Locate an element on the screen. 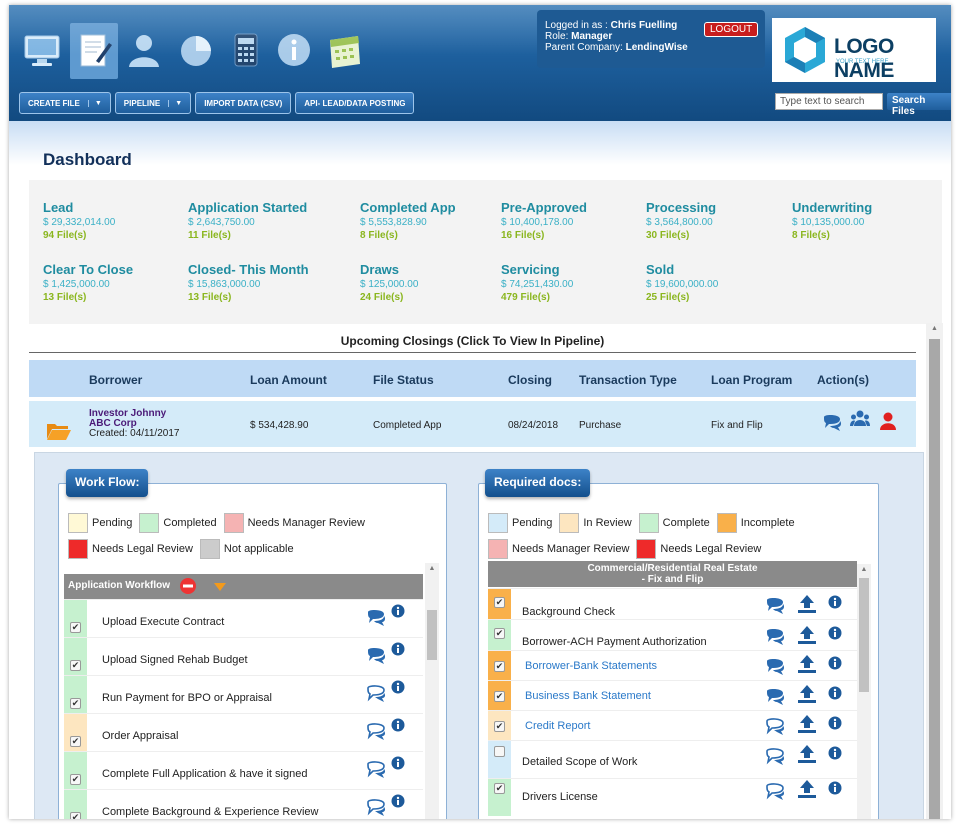 This screenshot has width=960, height=825. stat-lead: Lead $ 29,332,014.00 94 File(s) is located at coordinates (79, 220).